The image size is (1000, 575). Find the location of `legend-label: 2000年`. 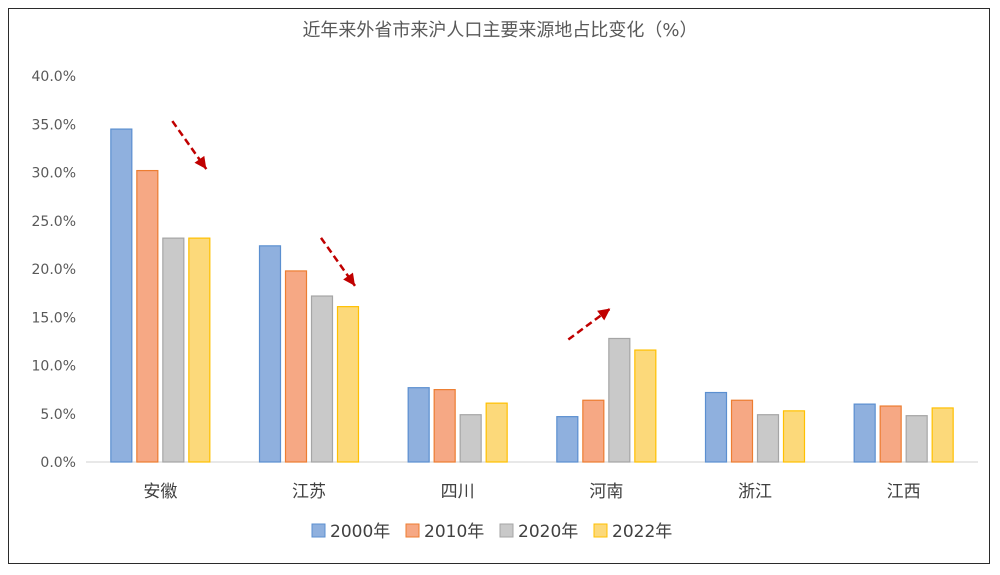

legend-label: 2000年 is located at coordinates (360, 532).